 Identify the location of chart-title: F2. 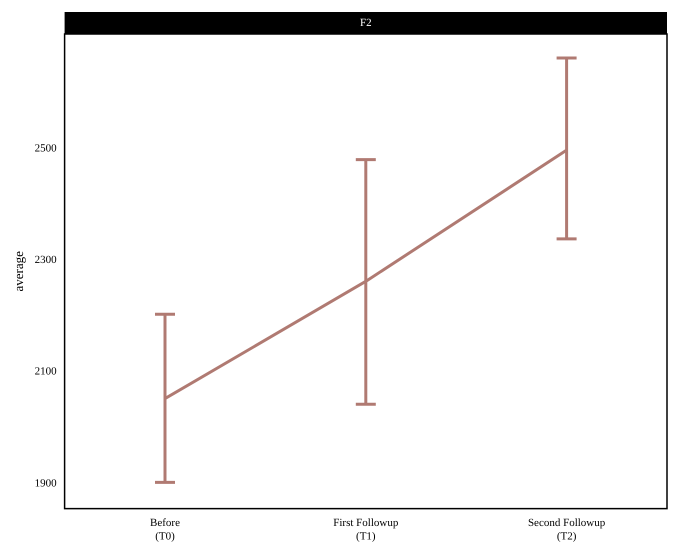
(366, 22).